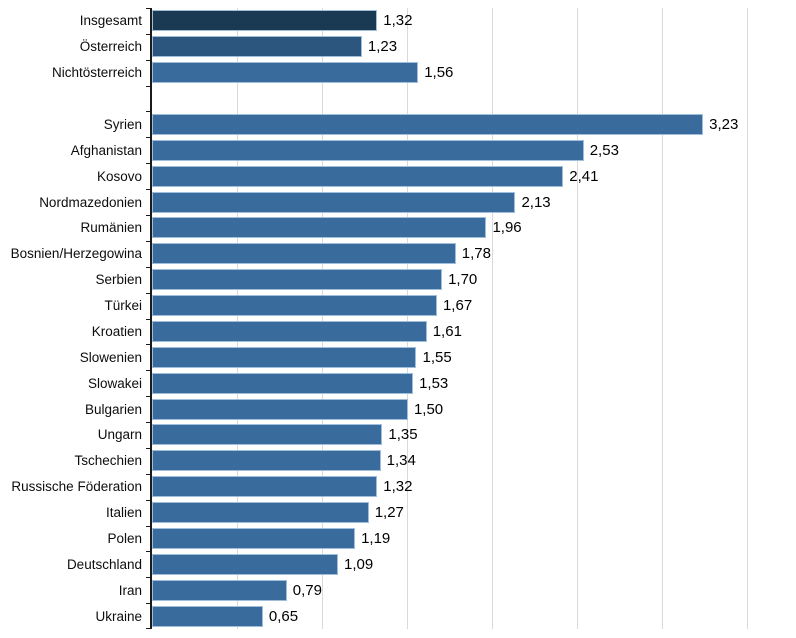  I want to click on category-label-text: Afghanistan, so click(106, 150).